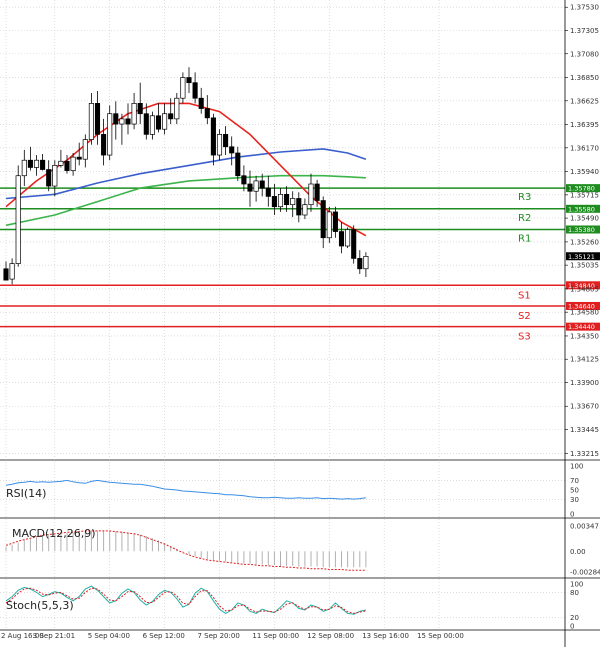 The image size is (600, 647). I want to click on price-tick-label: 1.37305, so click(584, 31).